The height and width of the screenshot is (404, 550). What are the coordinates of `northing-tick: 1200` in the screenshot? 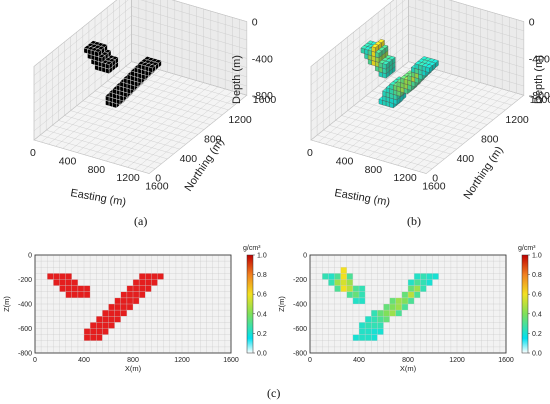 It's located at (517, 120).